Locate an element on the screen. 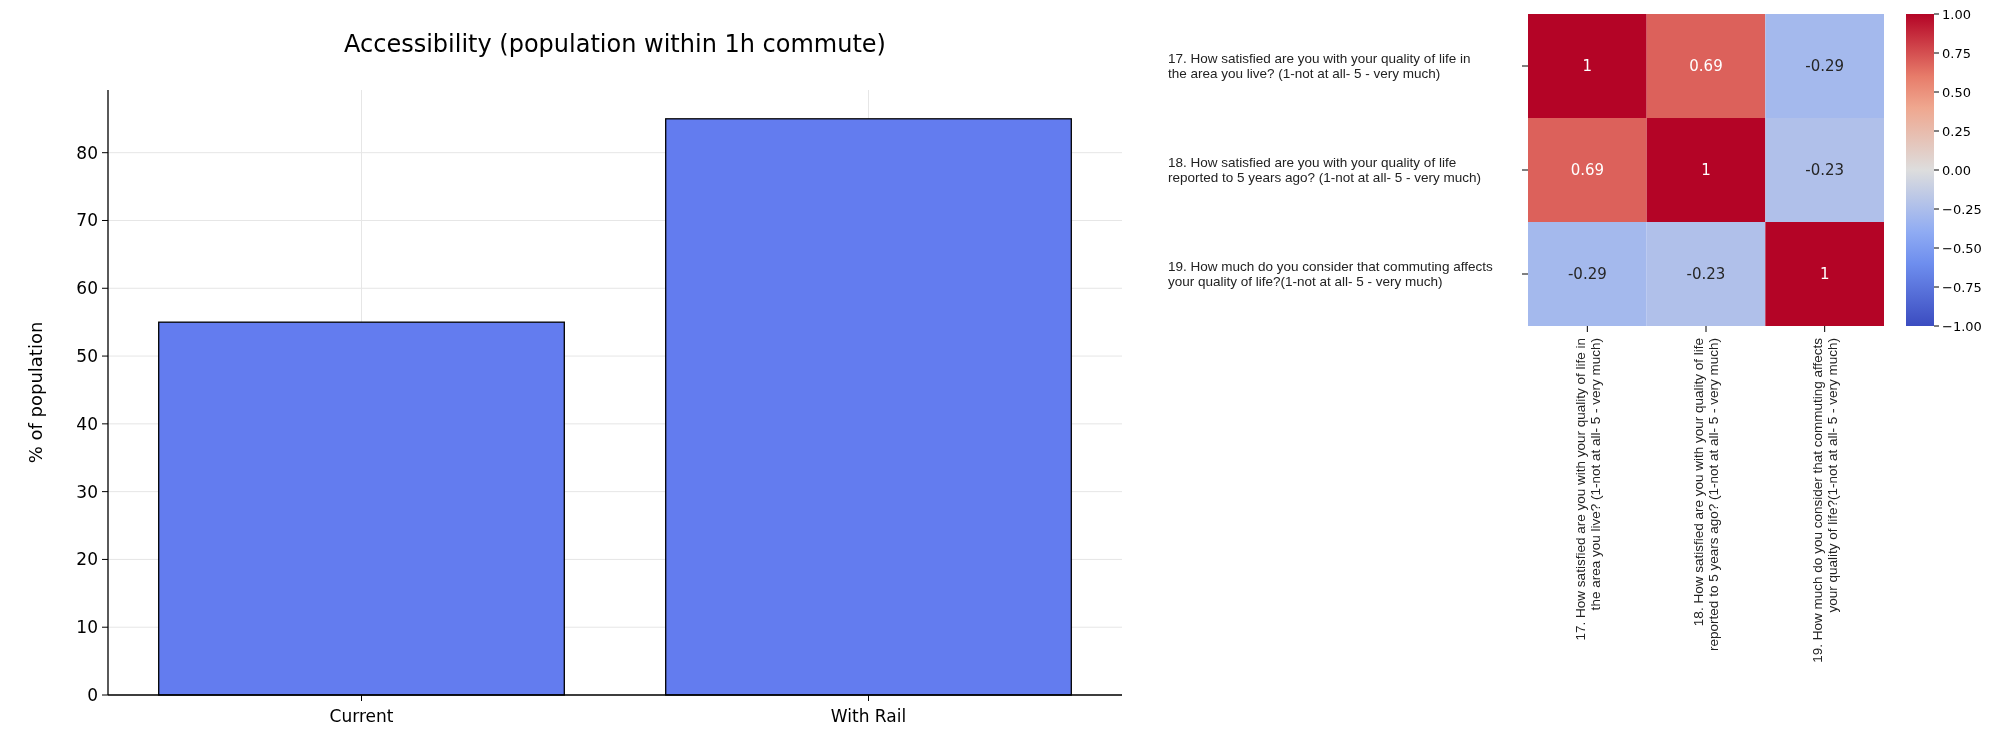 This screenshot has height=732, width=2006. chart-title: Accessibility (population within 1h commute) is located at coordinates (615, 44).